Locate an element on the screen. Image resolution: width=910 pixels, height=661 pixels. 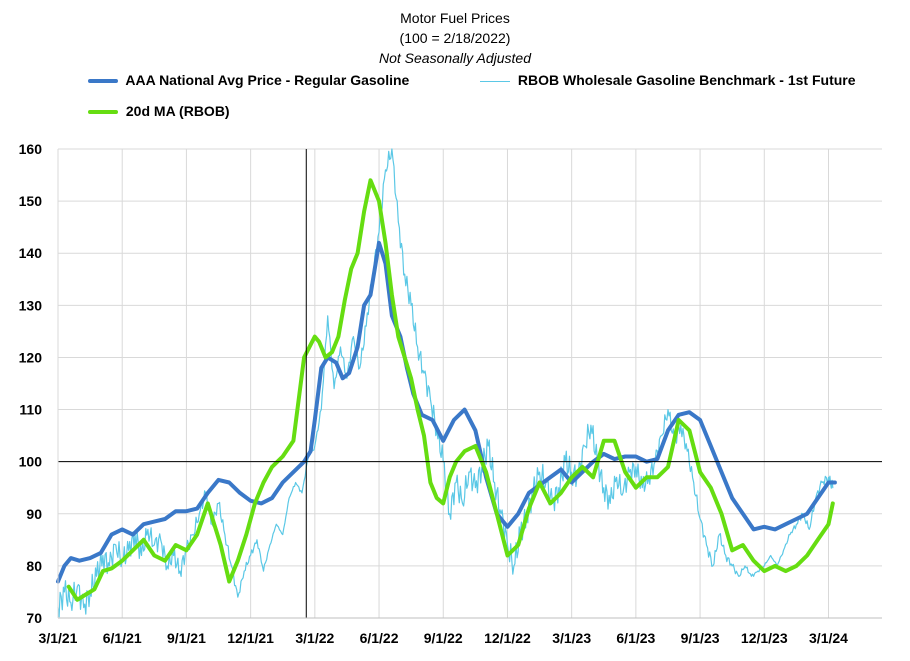
x-tick-label-10: 9/1/23 is located at coordinates (700, 638).